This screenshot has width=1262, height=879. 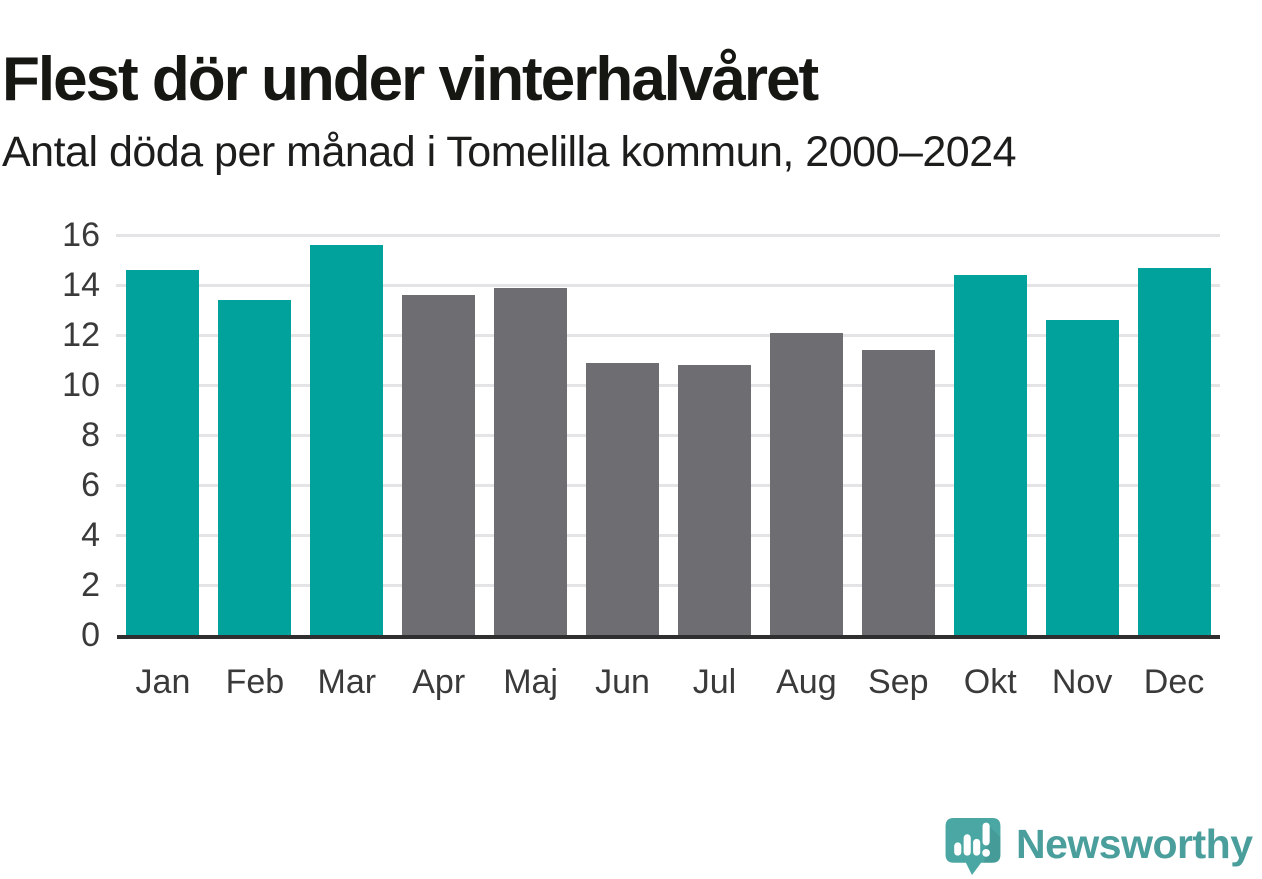 What do you see at coordinates (1174, 682) in the screenshot?
I see `x-tick-label: Dec` at bounding box center [1174, 682].